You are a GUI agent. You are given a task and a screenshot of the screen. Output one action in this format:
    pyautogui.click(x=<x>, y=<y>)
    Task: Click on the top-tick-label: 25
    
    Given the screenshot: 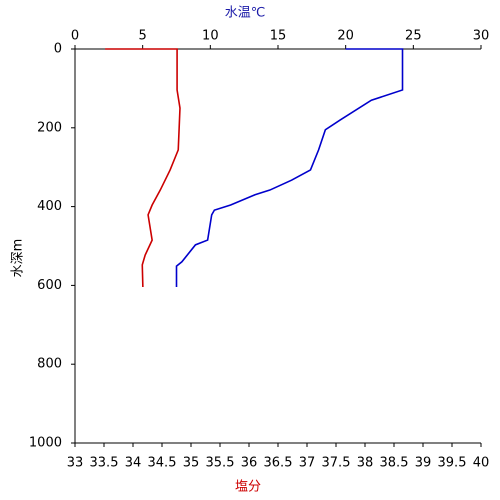 What is the action you would take?
    pyautogui.click(x=413, y=36)
    